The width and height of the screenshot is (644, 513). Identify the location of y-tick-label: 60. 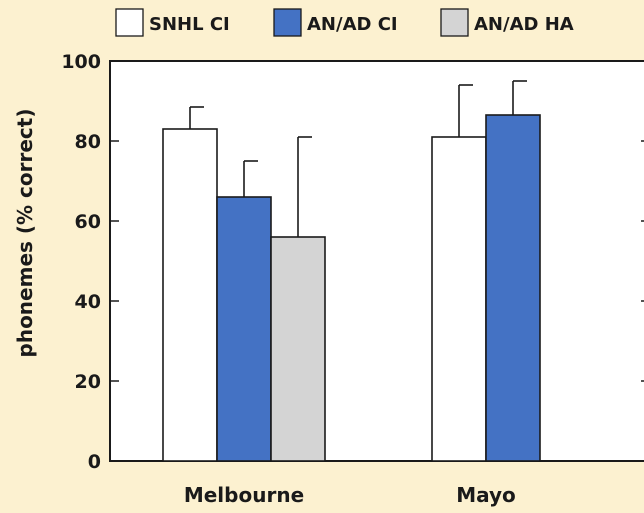
(88, 222).